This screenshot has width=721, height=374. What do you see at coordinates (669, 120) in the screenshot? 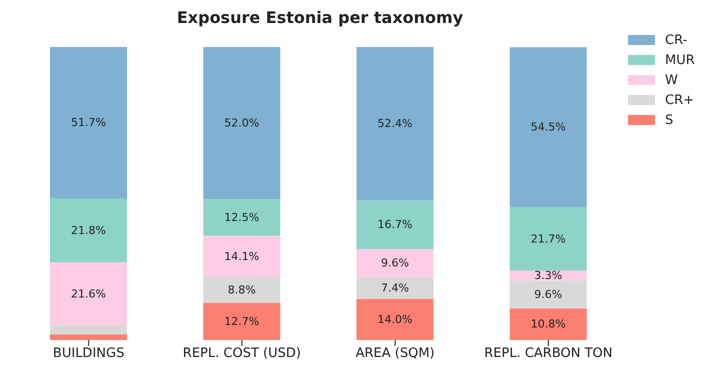
I see `legend-label: S` at bounding box center [669, 120].